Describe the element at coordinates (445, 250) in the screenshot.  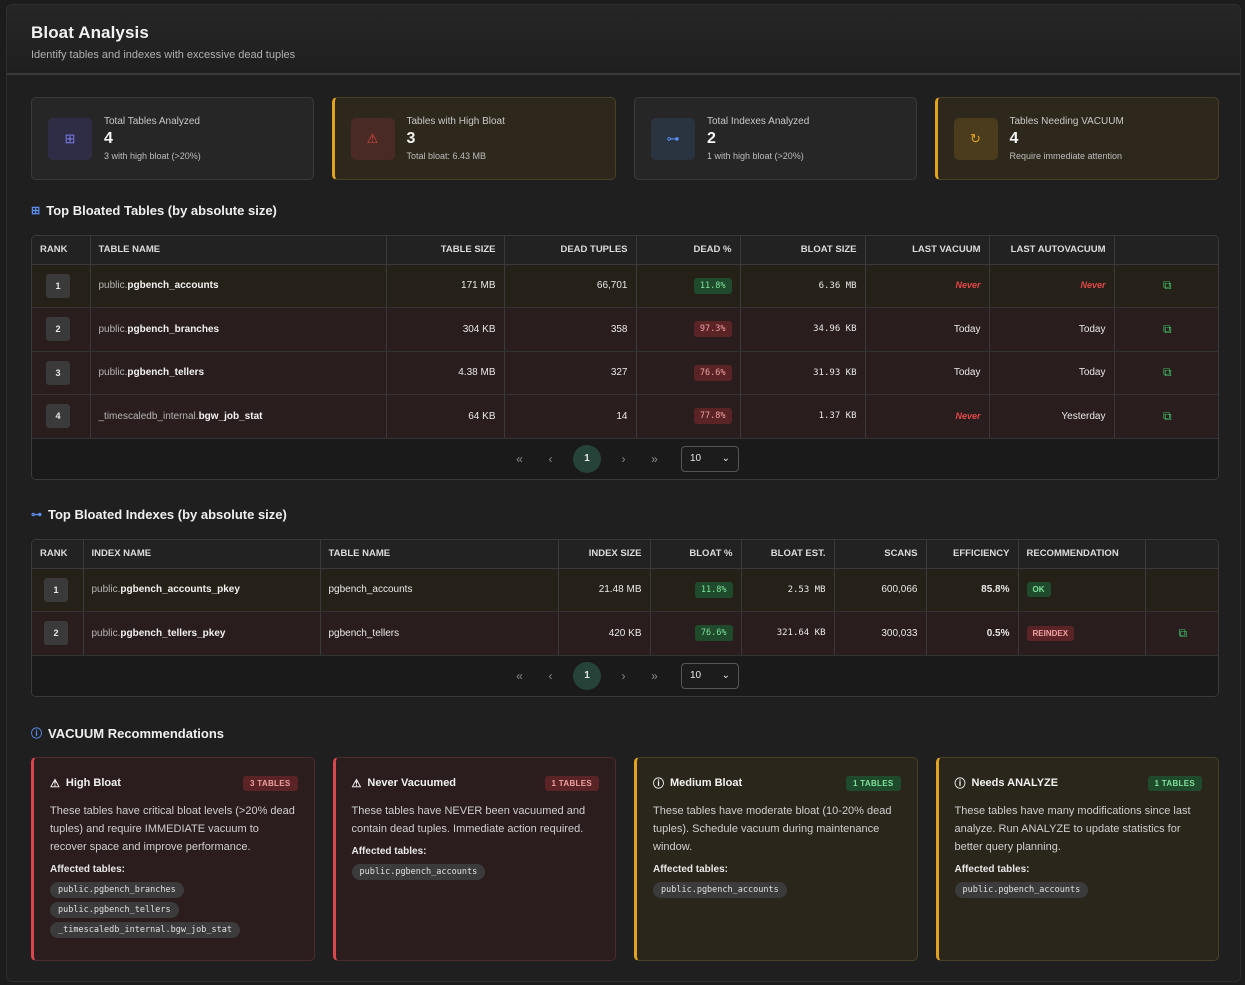
I see `column-header: TABLE SIZE` at that location.